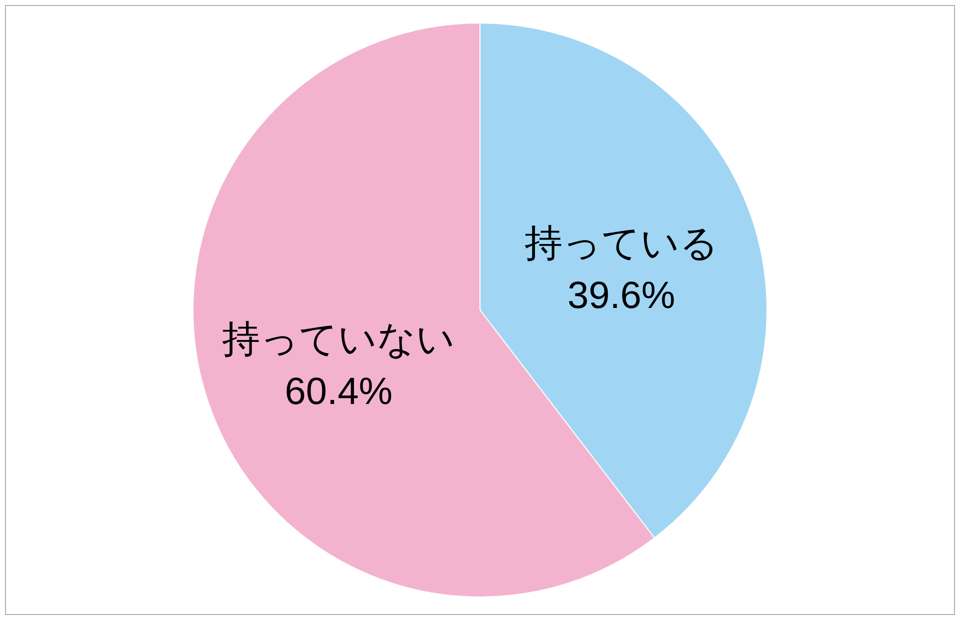 The width and height of the screenshot is (960, 620). What do you see at coordinates (621, 243) in the screenshot?
I see `slice-label: 持っている` at bounding box center [621, 243].